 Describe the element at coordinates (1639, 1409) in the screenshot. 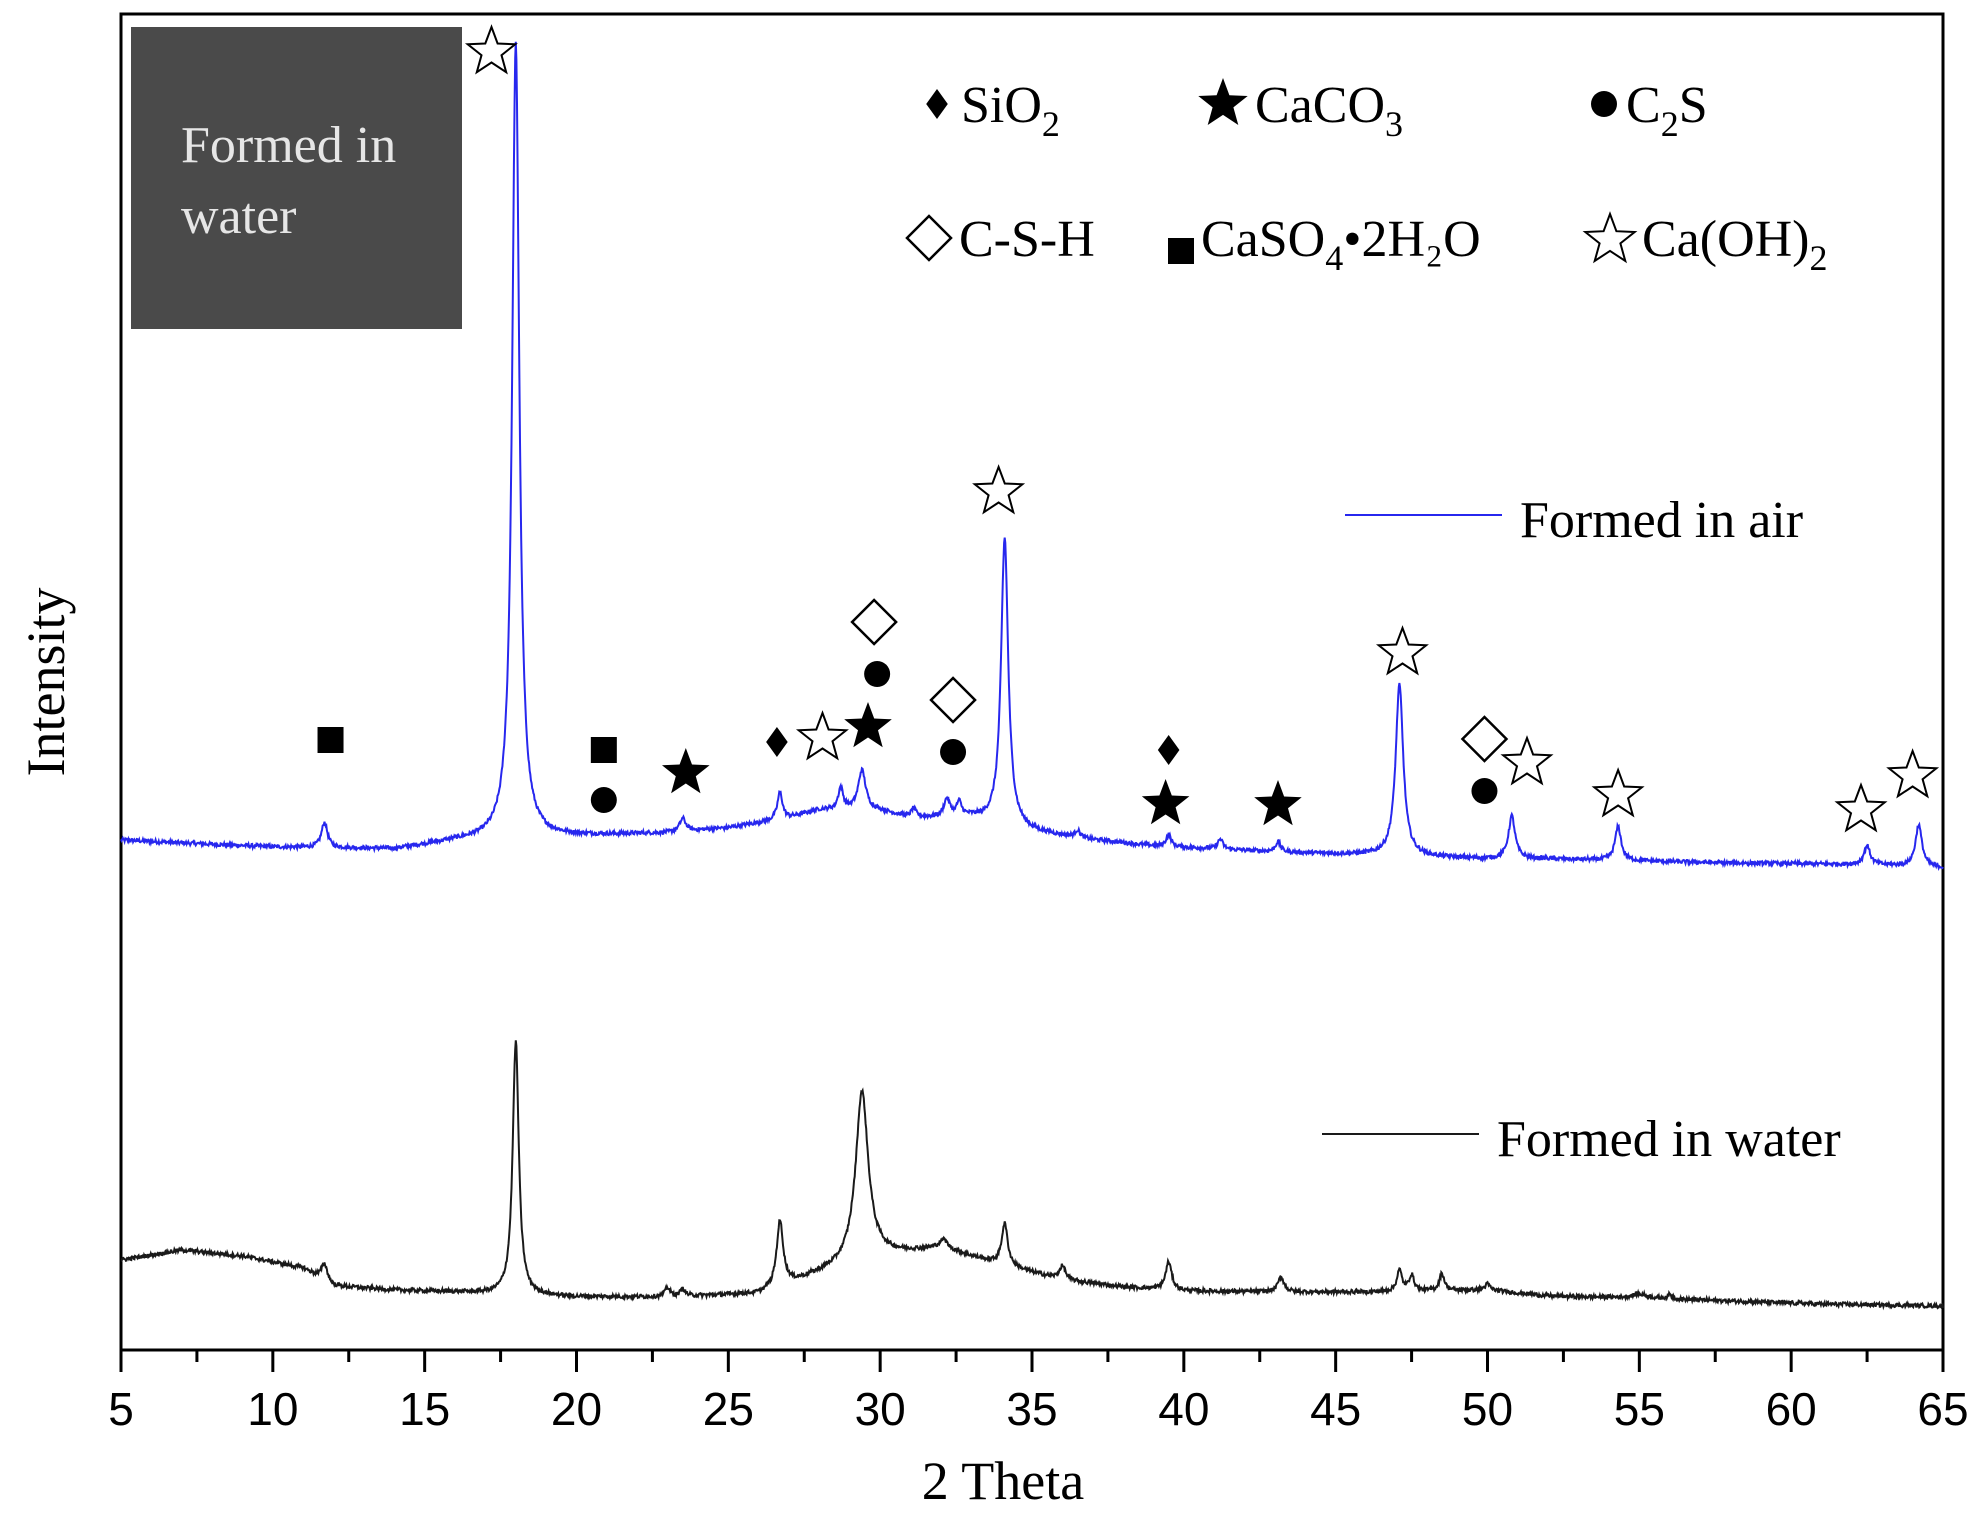

I see `x-tick-label: 55` at that location.